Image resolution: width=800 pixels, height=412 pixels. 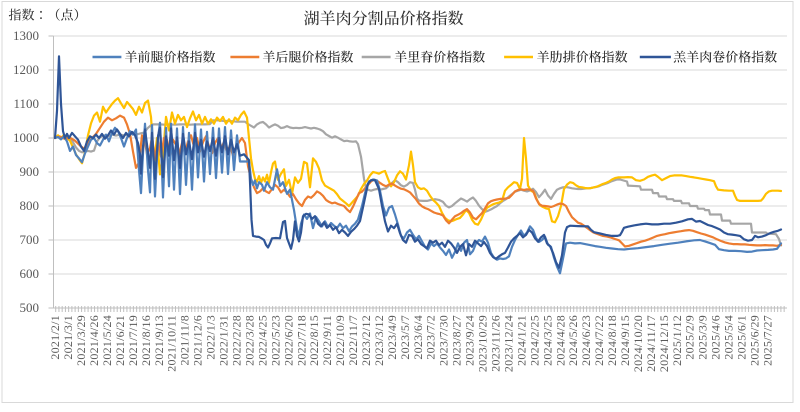 What do you see at coordinates (418, 337) in the screenshot?
I see `svg-text: 2023/6/4` at bounding box center [418, 337].